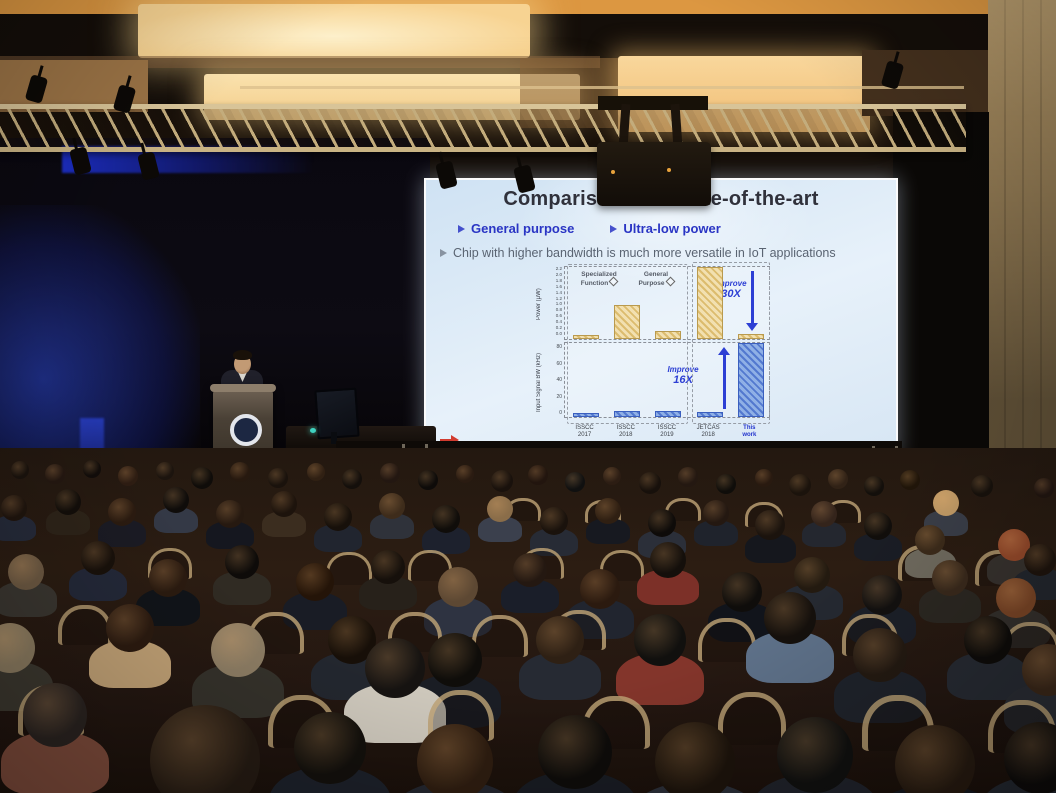 The image size is (1056, 793). Describe the element at coordinates (708, 428) in the screenshot. I see `x-tick-line: JETCAS` at that location.